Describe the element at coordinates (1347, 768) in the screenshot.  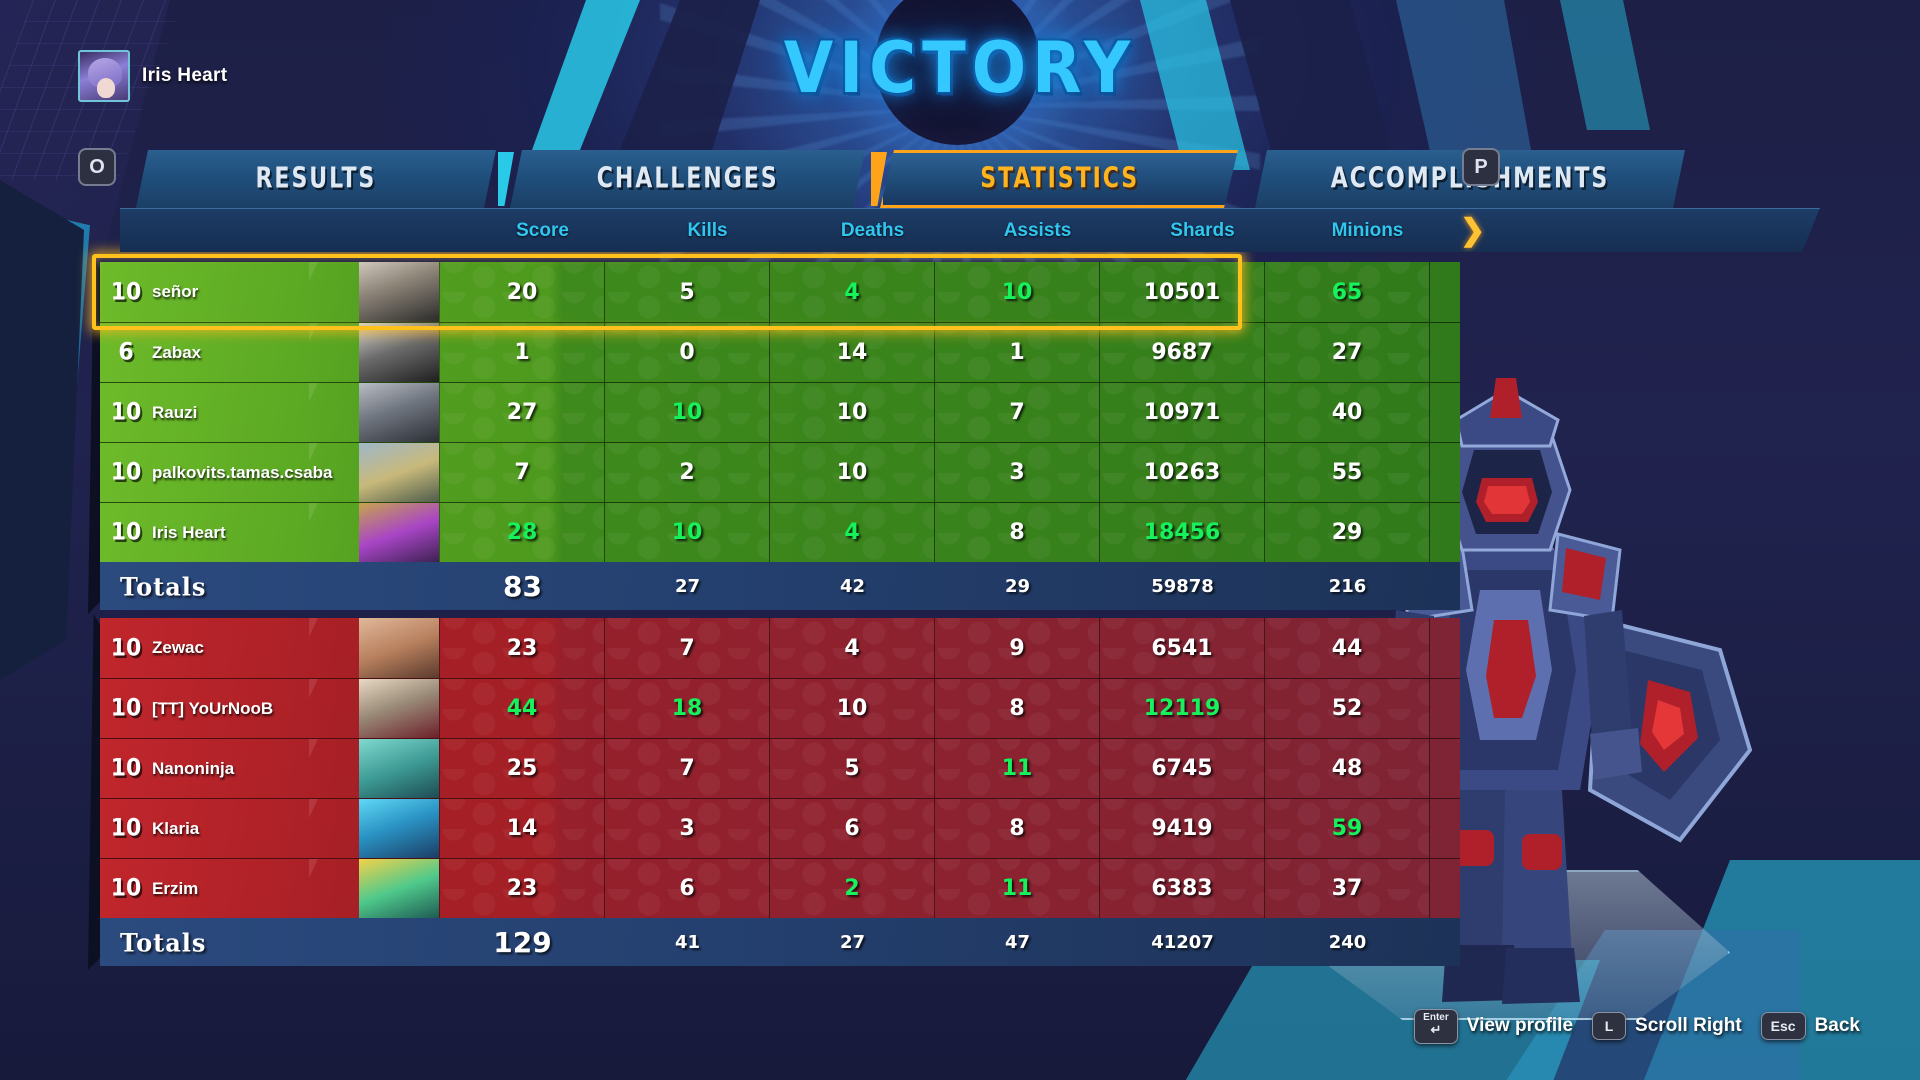
I see `stat-minions: 48` at that location.